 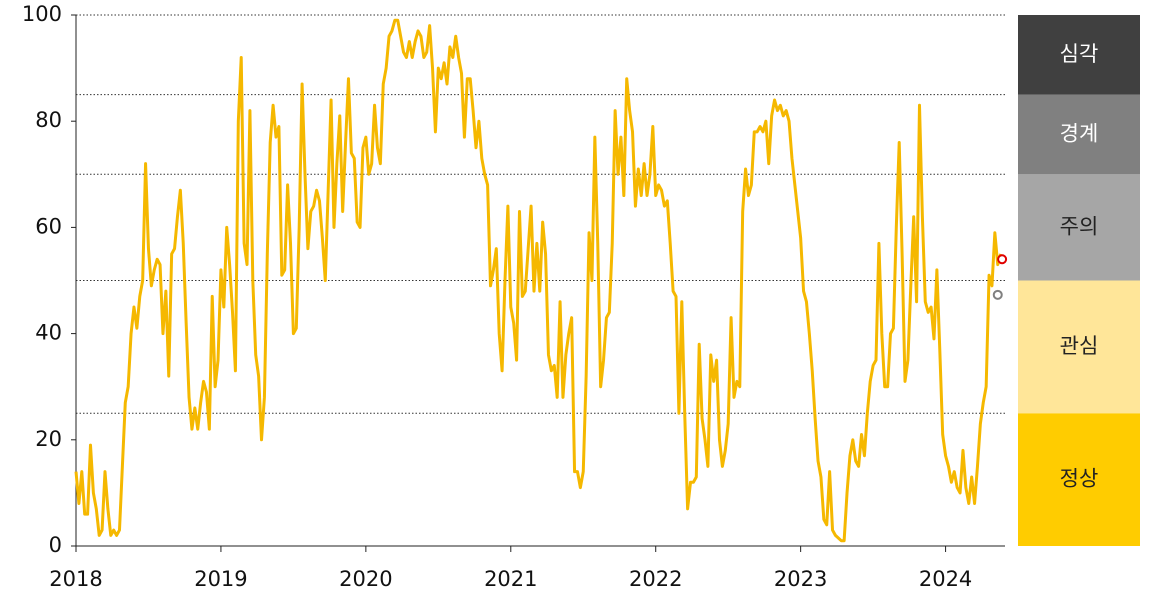 What do you see at coordinates (655, 579) in the screenshot?
I see `x-tick-label: 2022` at bounding box center [655, 579].